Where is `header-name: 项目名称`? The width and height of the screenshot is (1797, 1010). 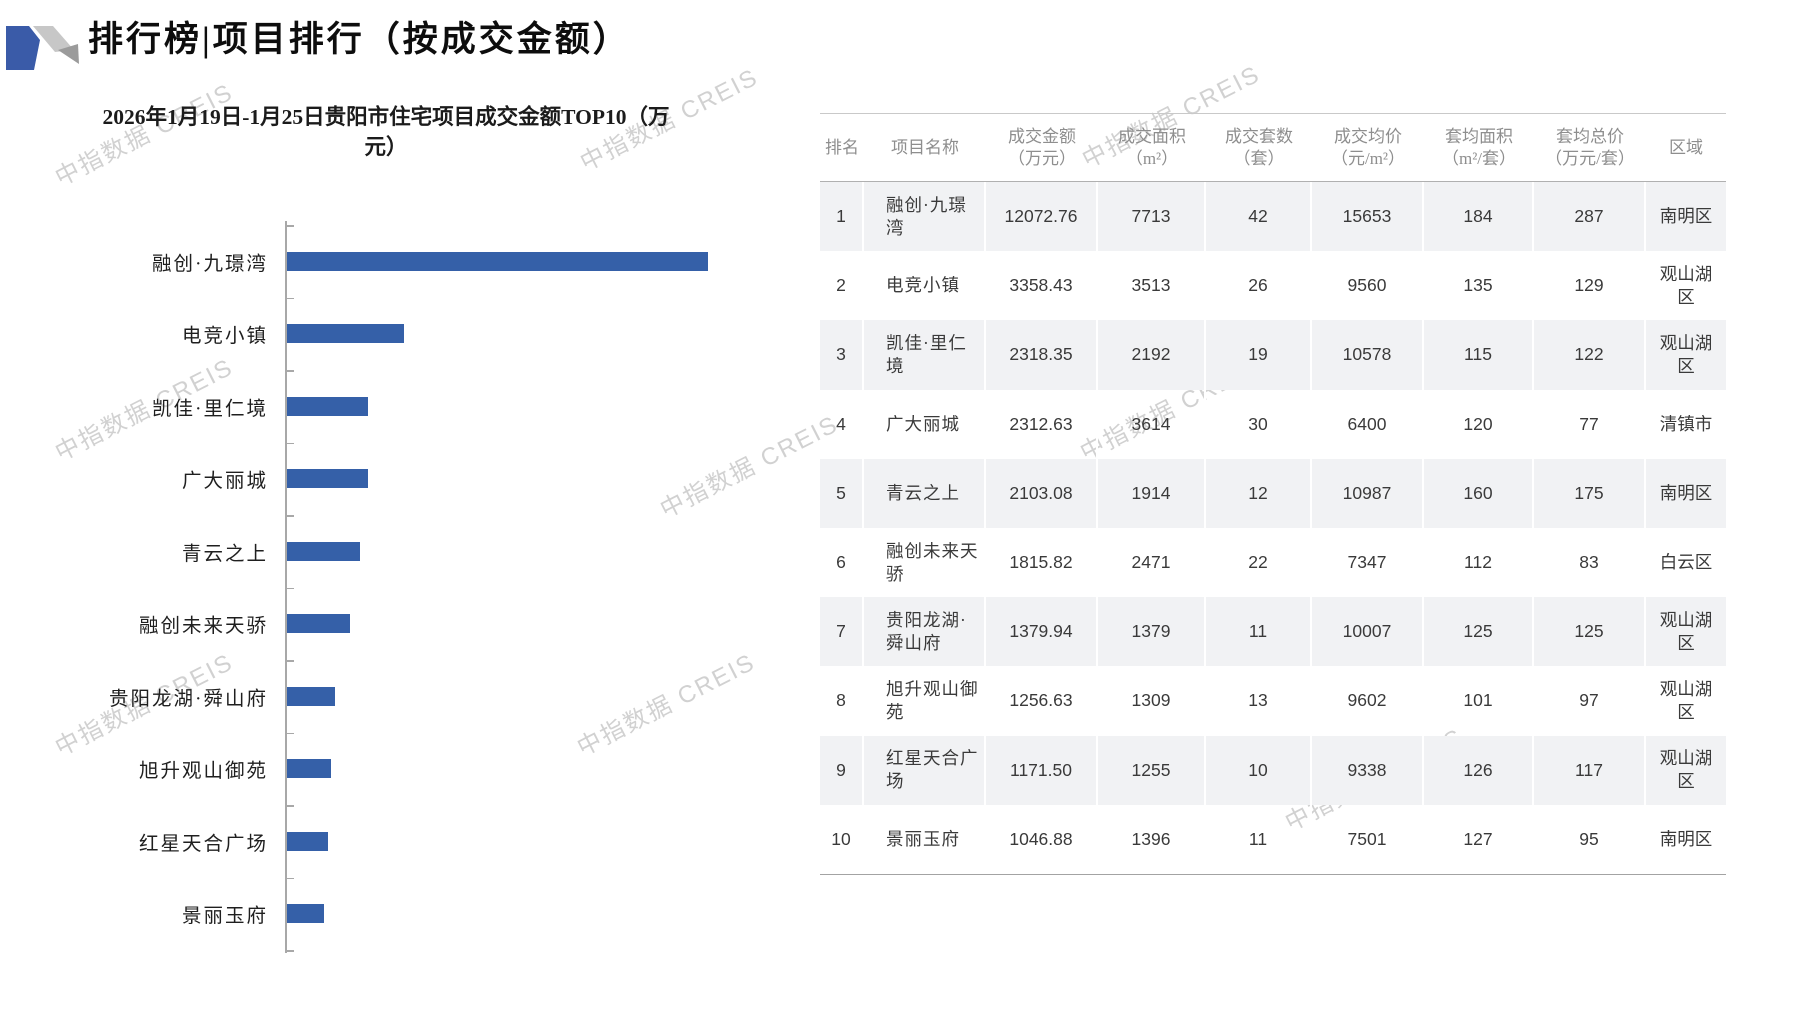
header-name: 项目名称 is located at coordinates (925, 148).